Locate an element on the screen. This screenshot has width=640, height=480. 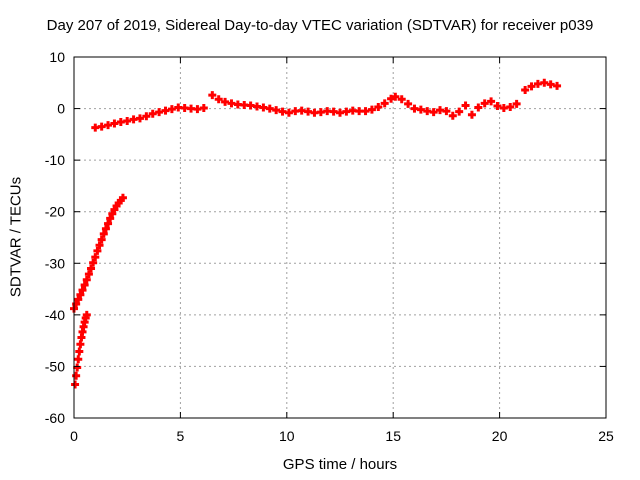
y-tick-label: -10 is located at coordinates (55, 160).